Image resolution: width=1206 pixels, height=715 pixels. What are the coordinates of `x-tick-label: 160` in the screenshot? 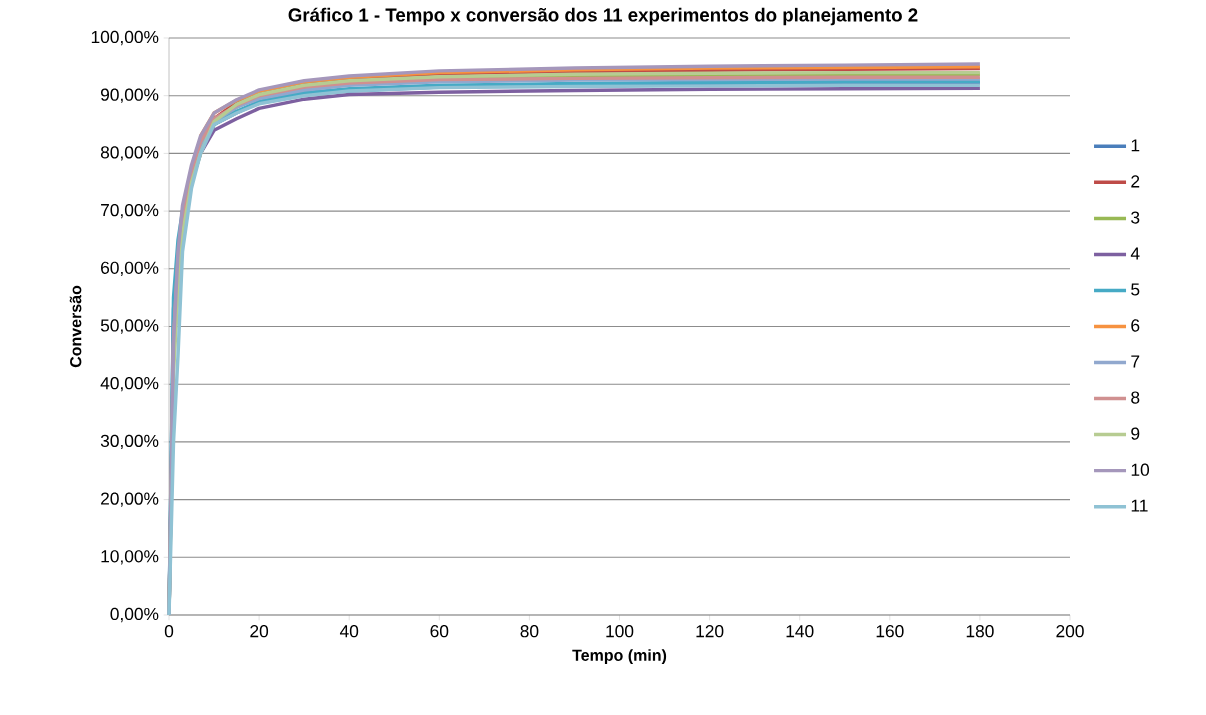 It's located at (890, 631).